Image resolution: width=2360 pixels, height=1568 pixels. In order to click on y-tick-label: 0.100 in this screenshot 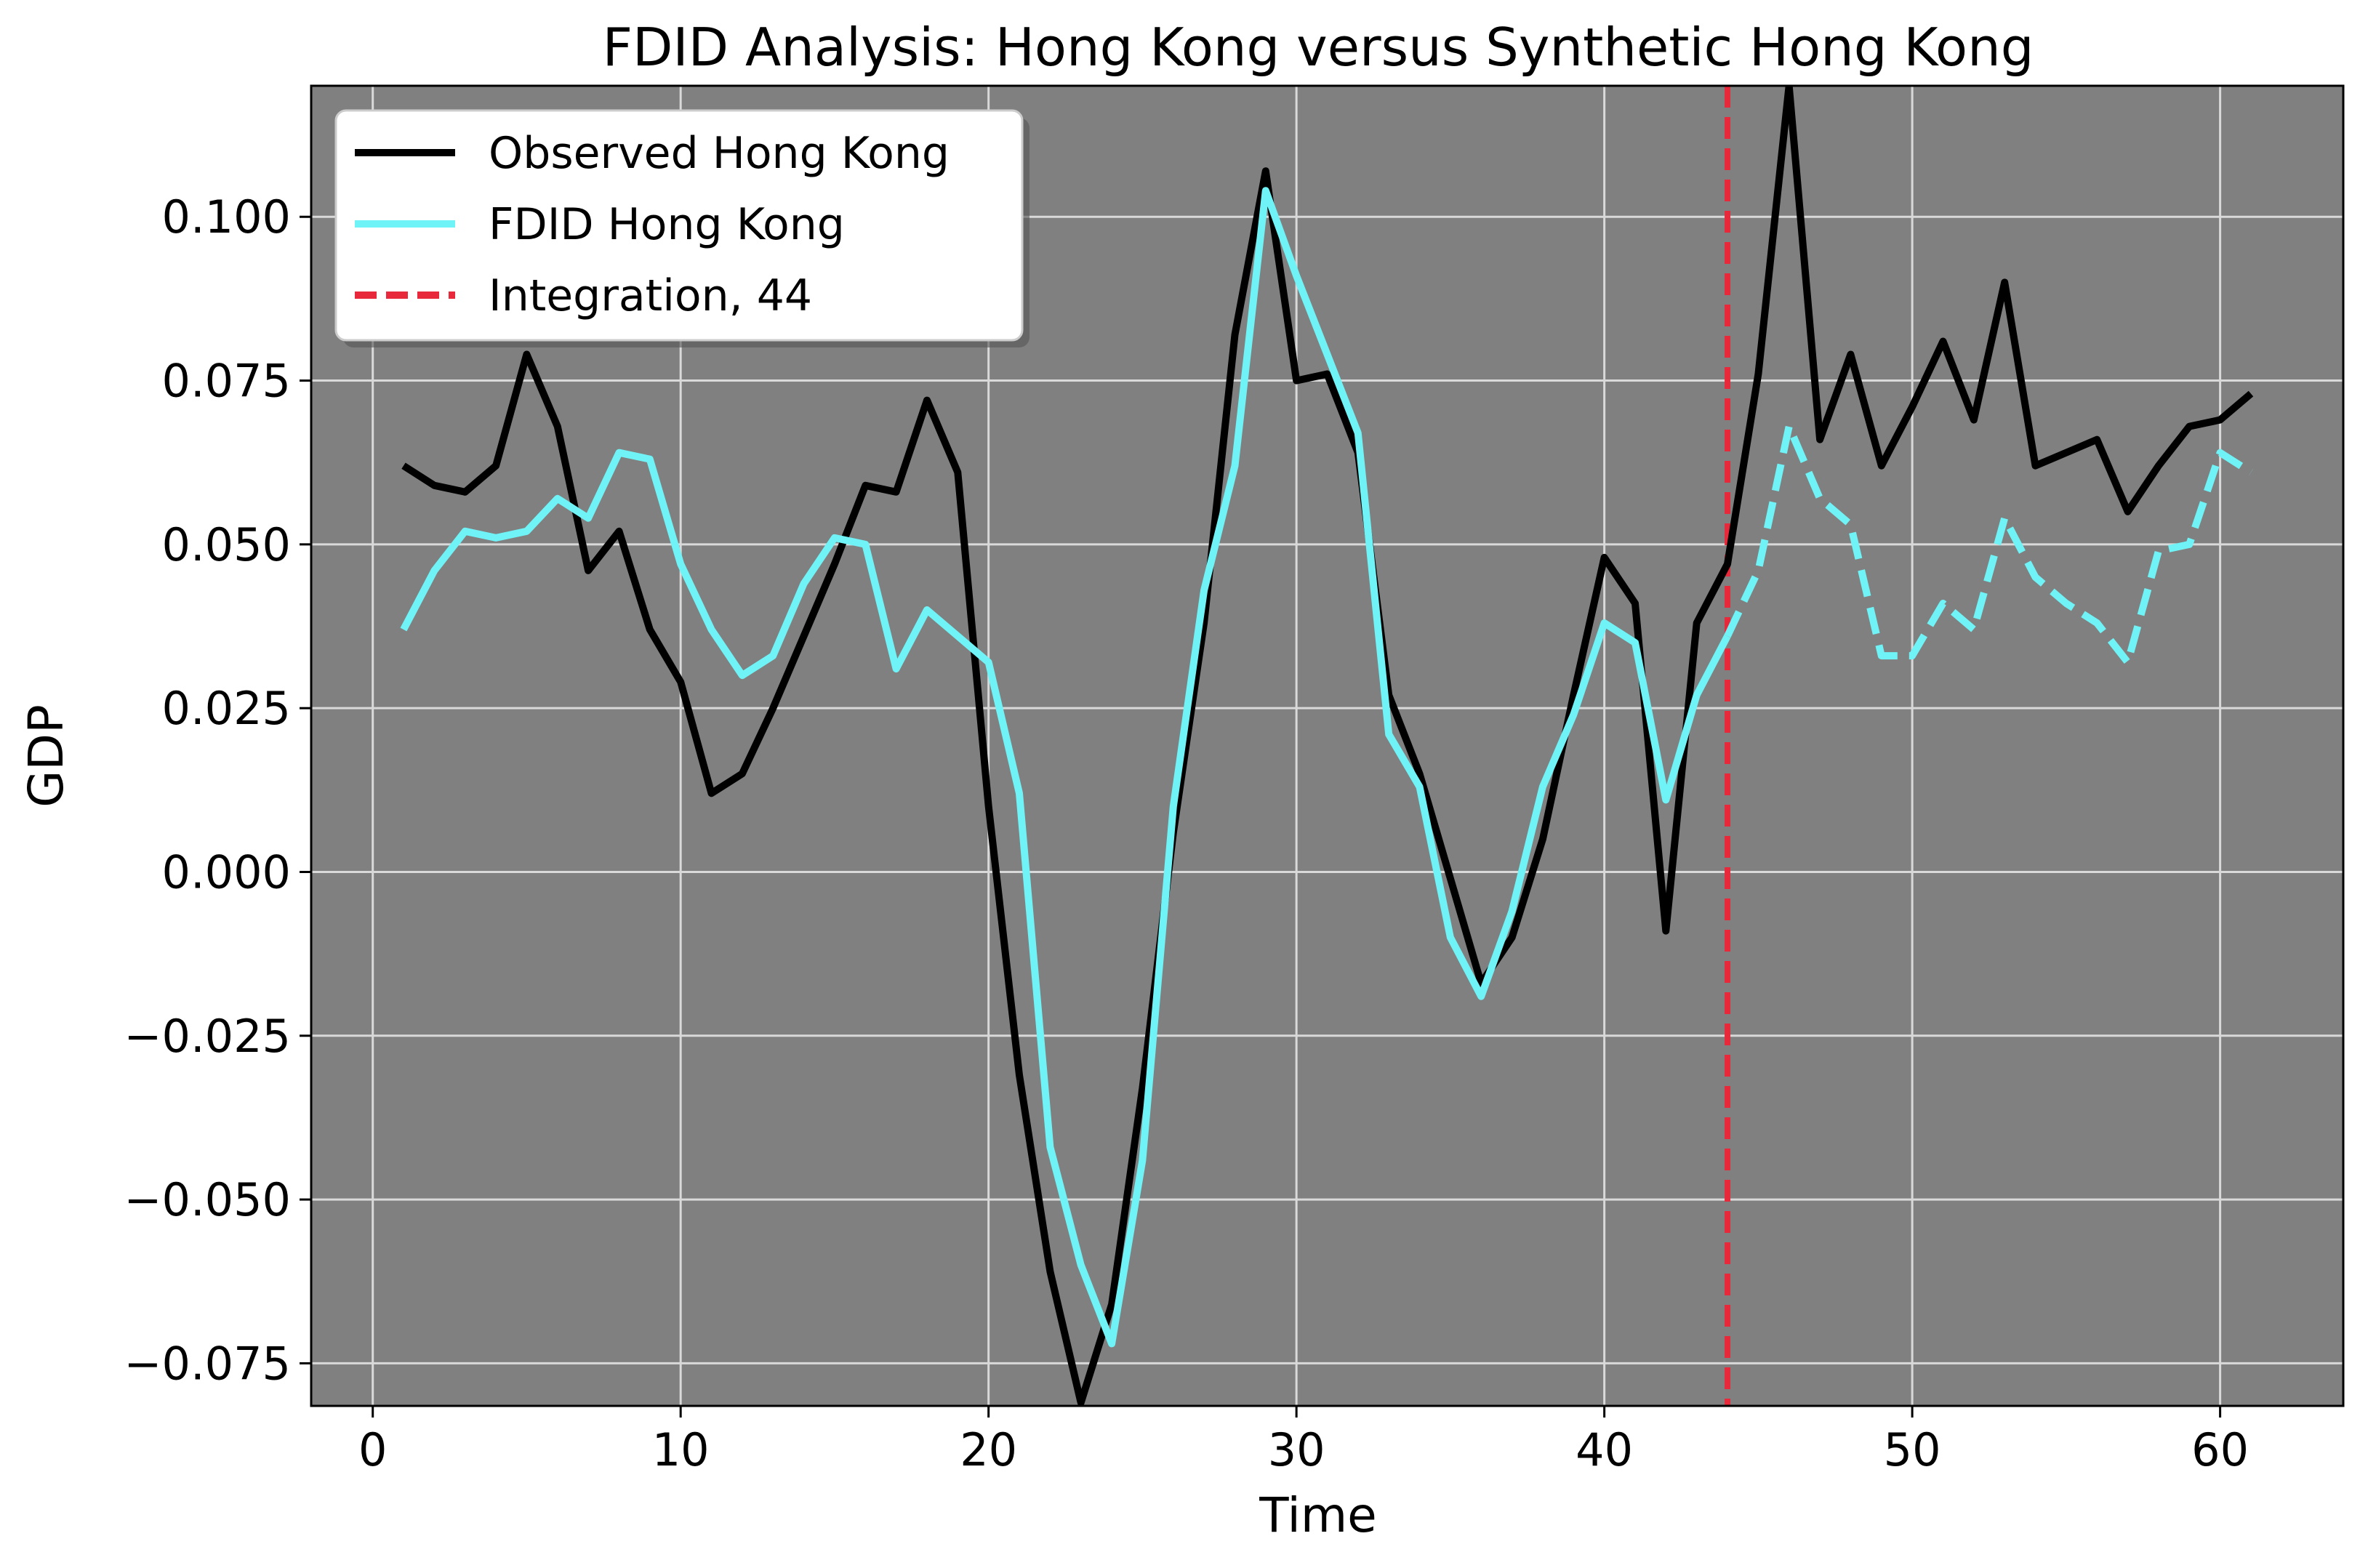, I will do `click(227, 217)`.